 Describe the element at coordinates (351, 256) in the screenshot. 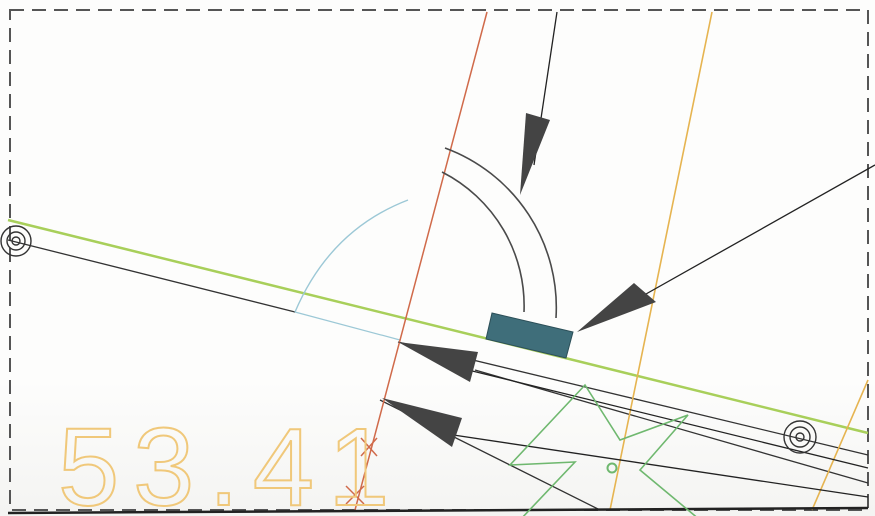

I see `light-arc` at that location.